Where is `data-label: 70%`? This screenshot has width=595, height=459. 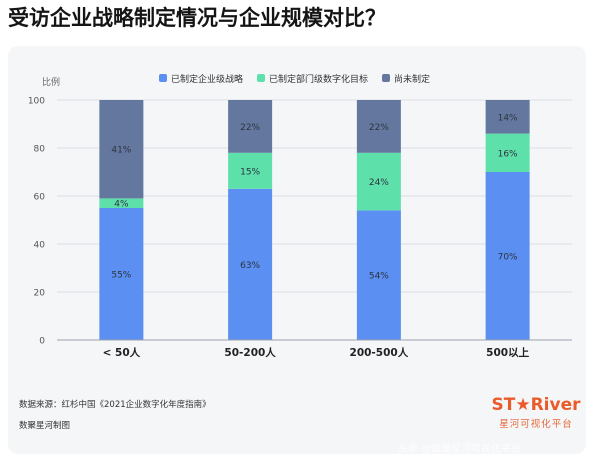 data-label: 70% is located at coordinates (508, 258).